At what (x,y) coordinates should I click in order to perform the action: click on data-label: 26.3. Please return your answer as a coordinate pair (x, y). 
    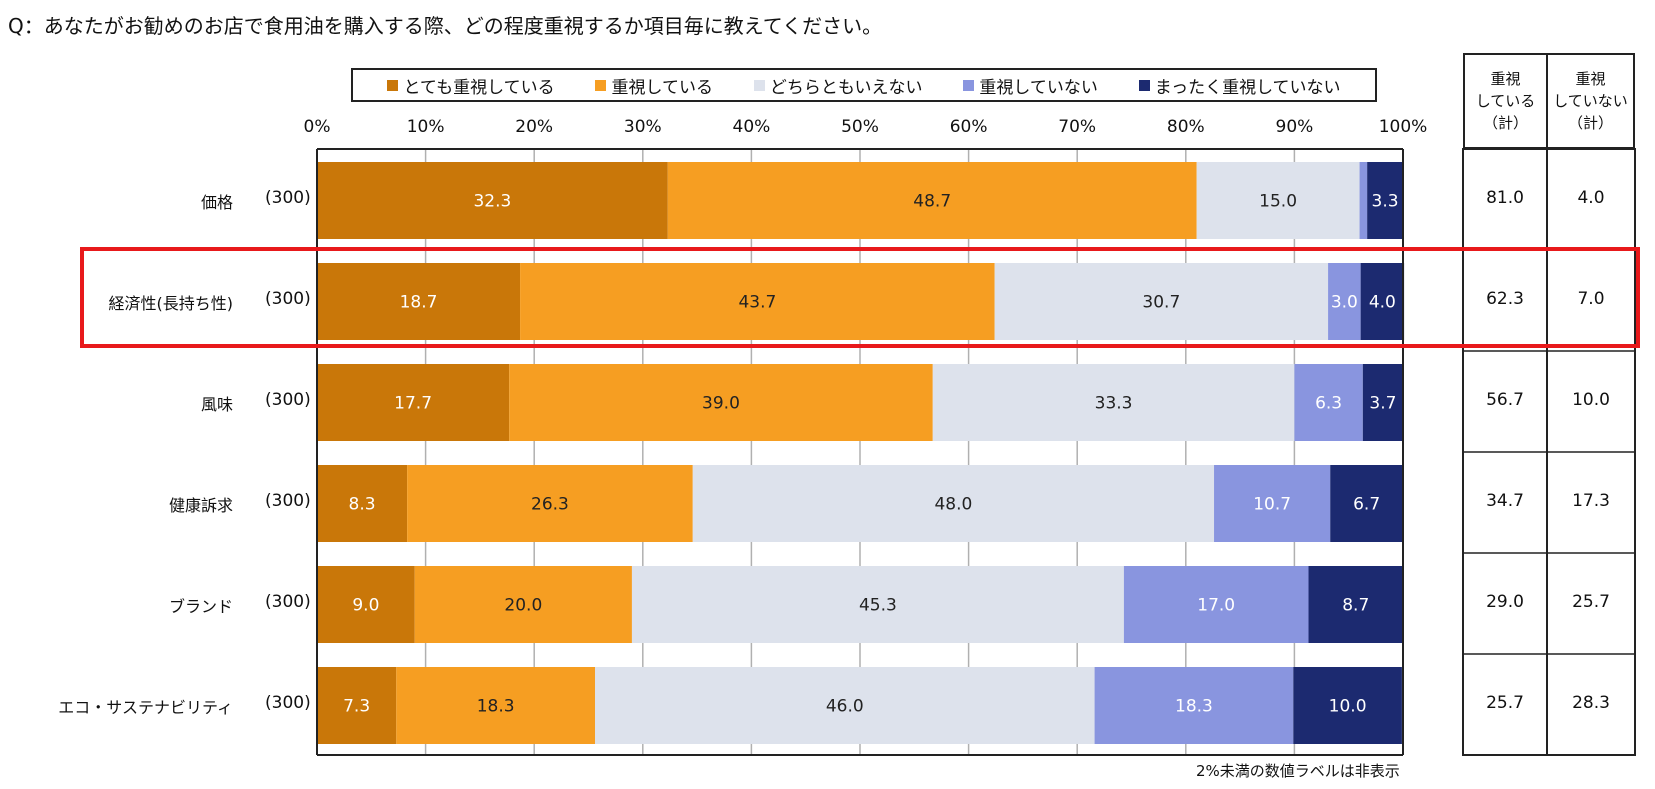
    Looking at the image, I should click on (550, 505).